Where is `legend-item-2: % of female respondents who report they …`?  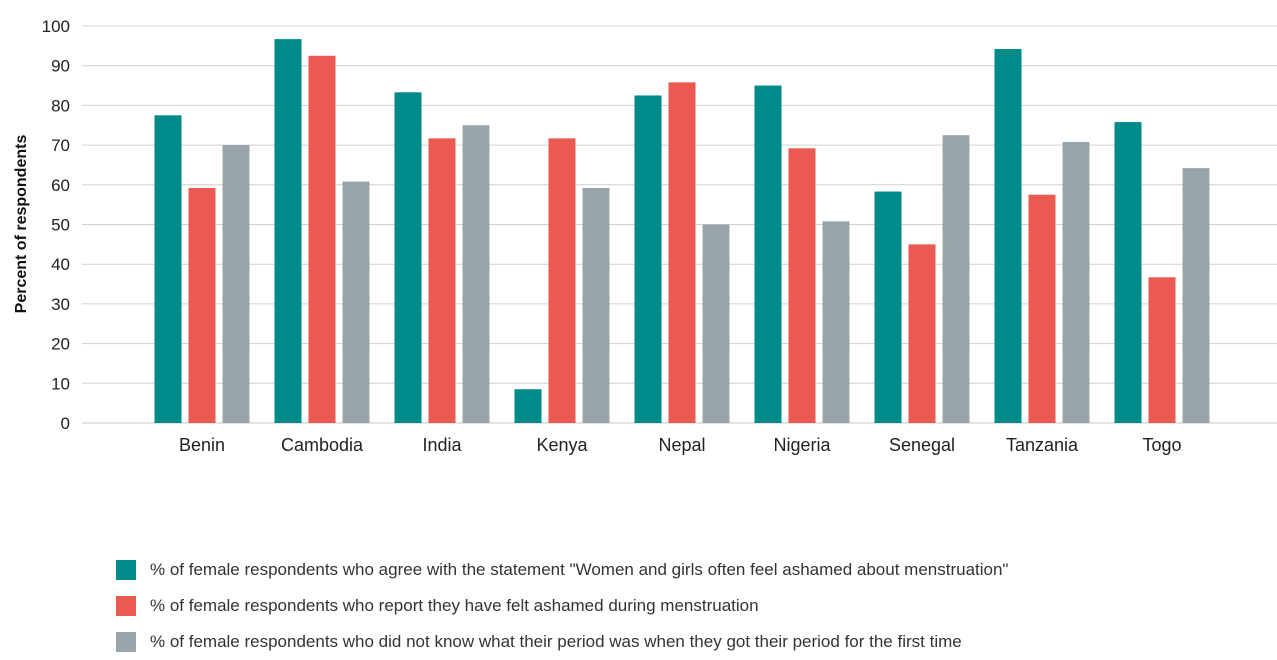 legend-item-2: % of female respondents who report they … is located at coordinates (691, 606).